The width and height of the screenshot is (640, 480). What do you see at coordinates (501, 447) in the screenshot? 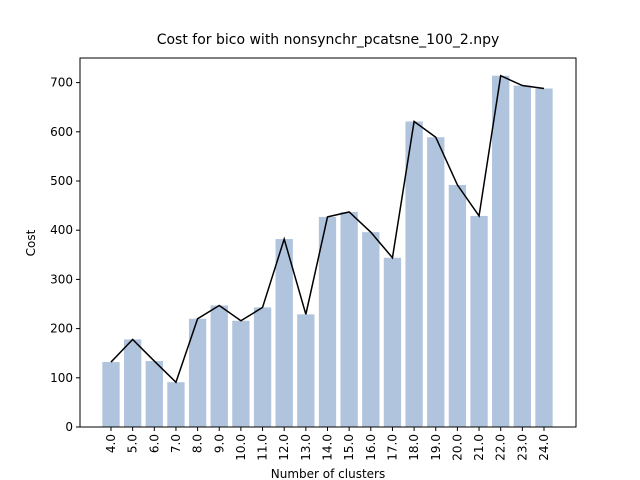
I see `x-tick-label: 22.0` at bounding box center [501, 447].